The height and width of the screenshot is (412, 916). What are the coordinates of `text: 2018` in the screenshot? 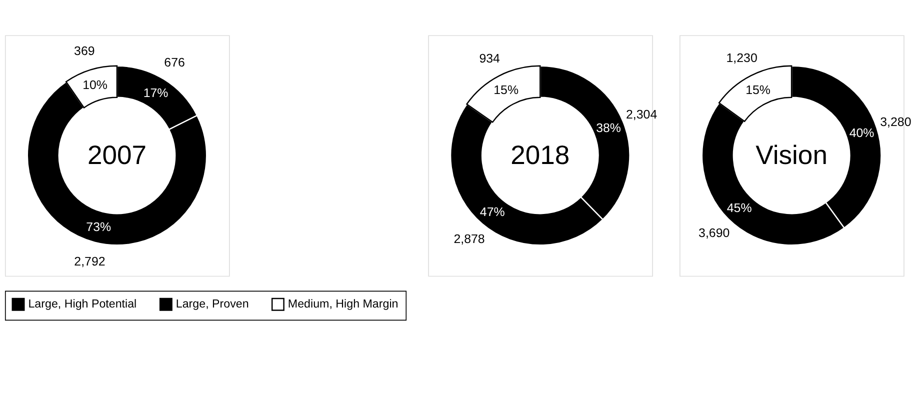 It's located at (540, 155).